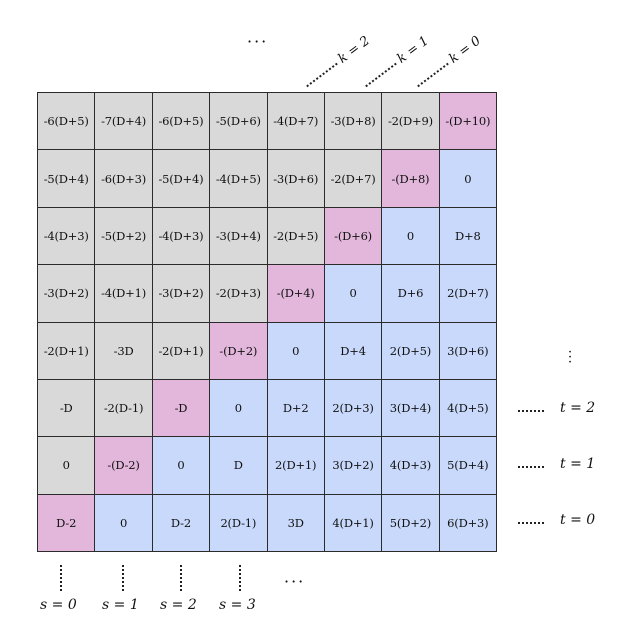  I want to click on grid-cell: -2(D+9), so click(410, 121).